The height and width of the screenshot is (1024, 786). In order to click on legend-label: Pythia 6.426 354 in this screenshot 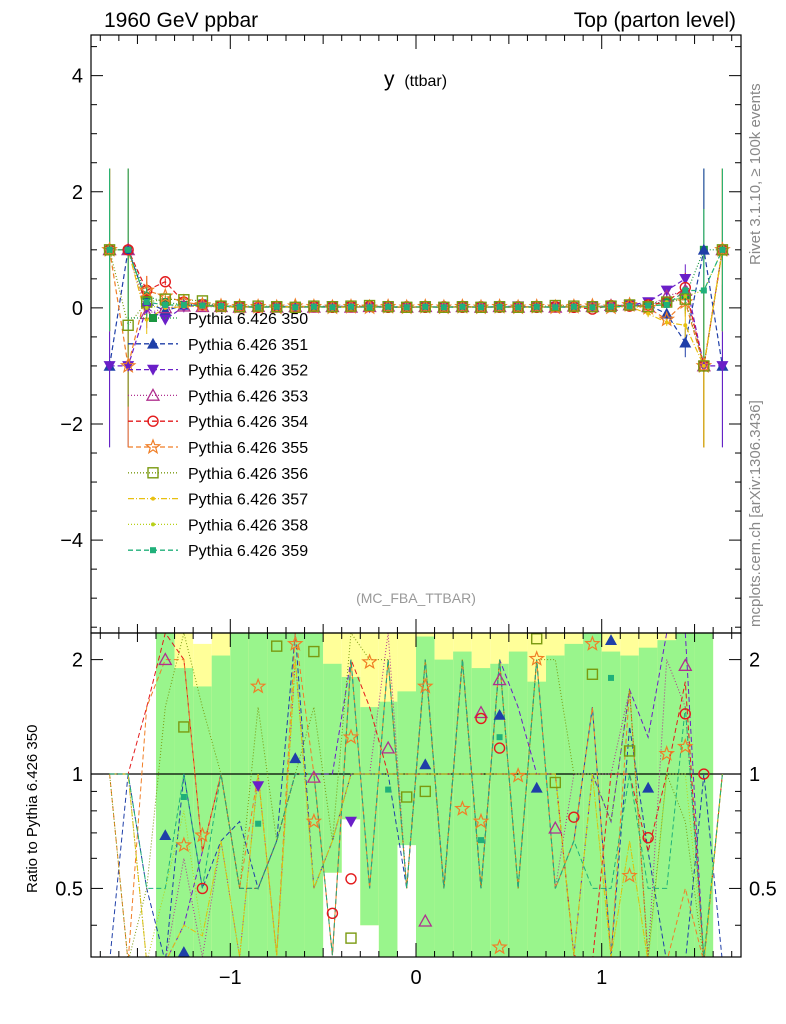, I will do `click(248, 422)`.